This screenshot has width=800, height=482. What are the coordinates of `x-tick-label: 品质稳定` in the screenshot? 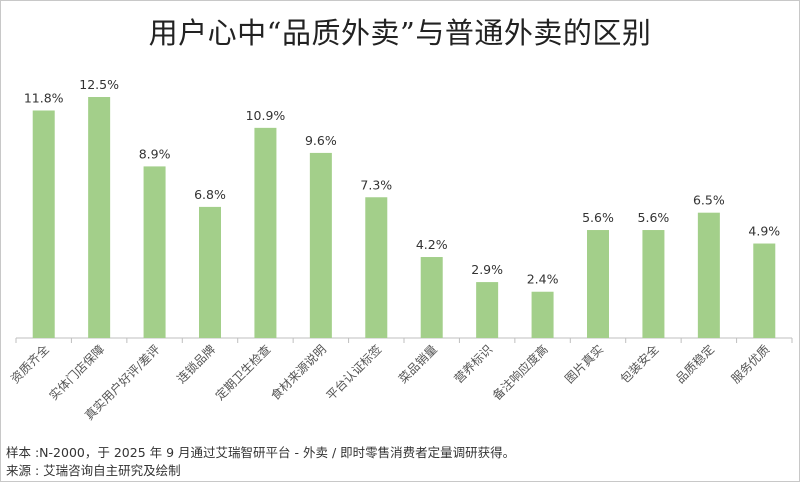 It's located at (694, 364).